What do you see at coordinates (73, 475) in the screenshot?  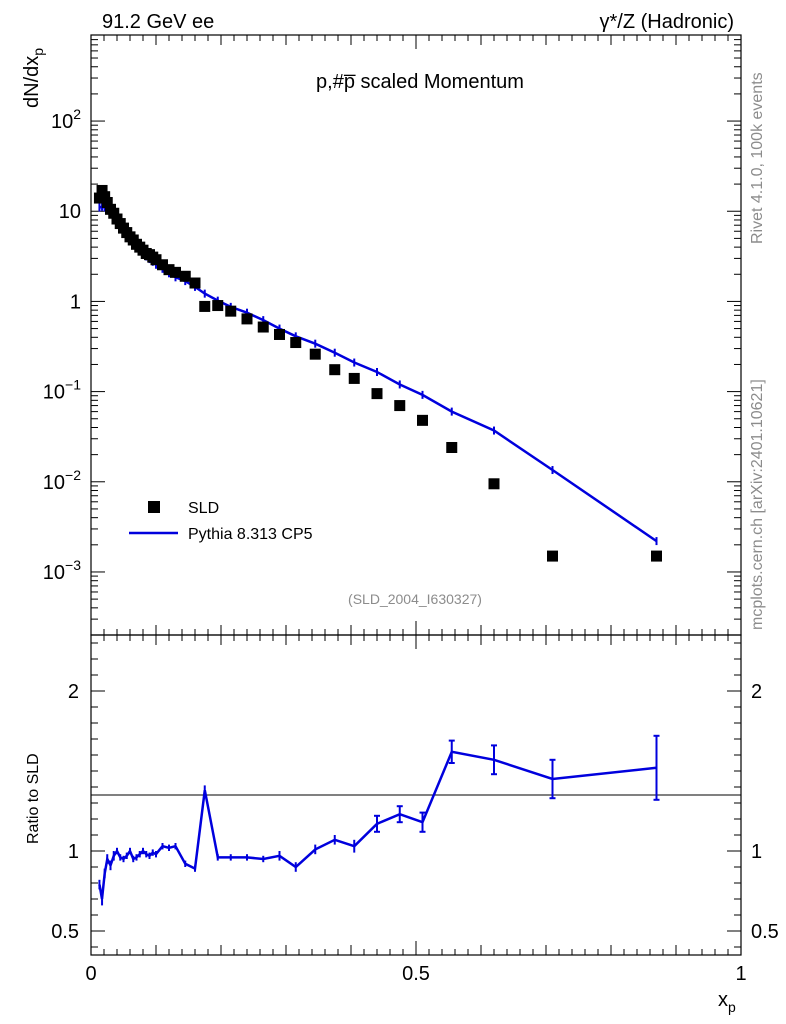 I see `y-tick-label-exponent: −2` at bounding box center [73, 475].